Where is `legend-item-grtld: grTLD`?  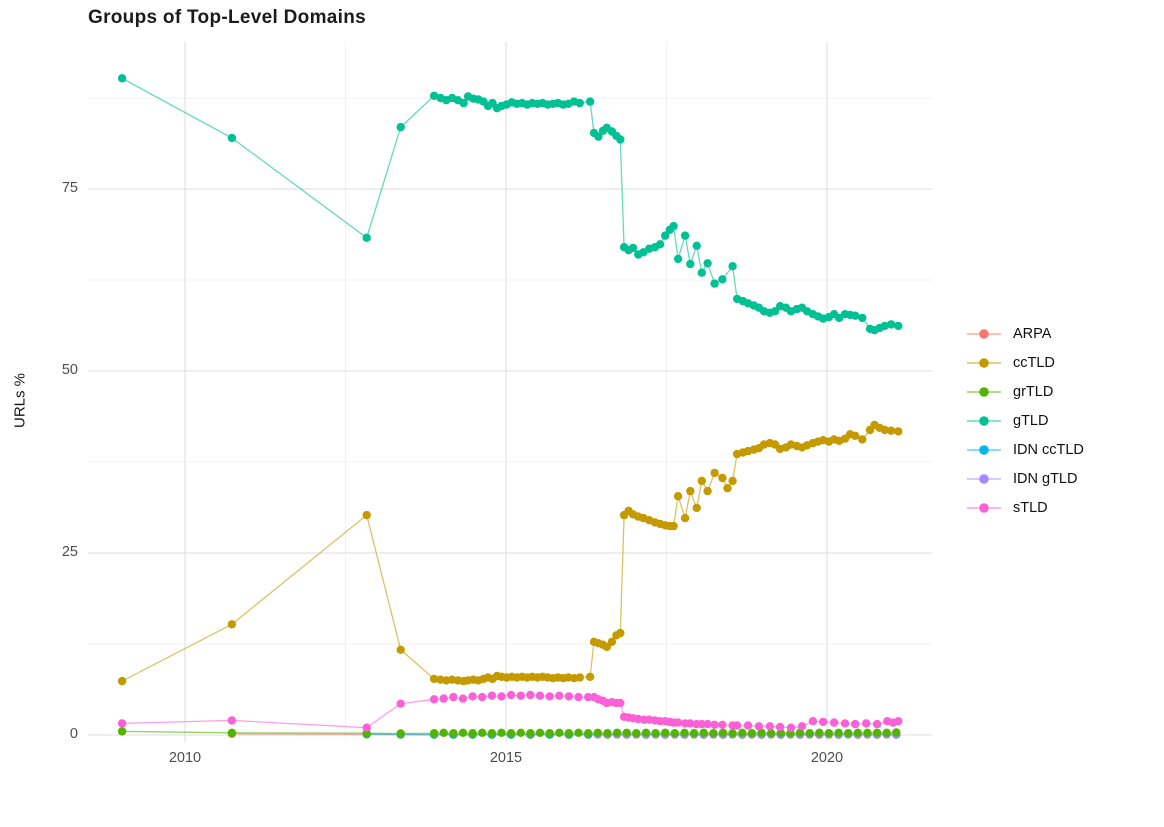
legend-item-grtld: grTLD is located at coordinates (1025, 391).